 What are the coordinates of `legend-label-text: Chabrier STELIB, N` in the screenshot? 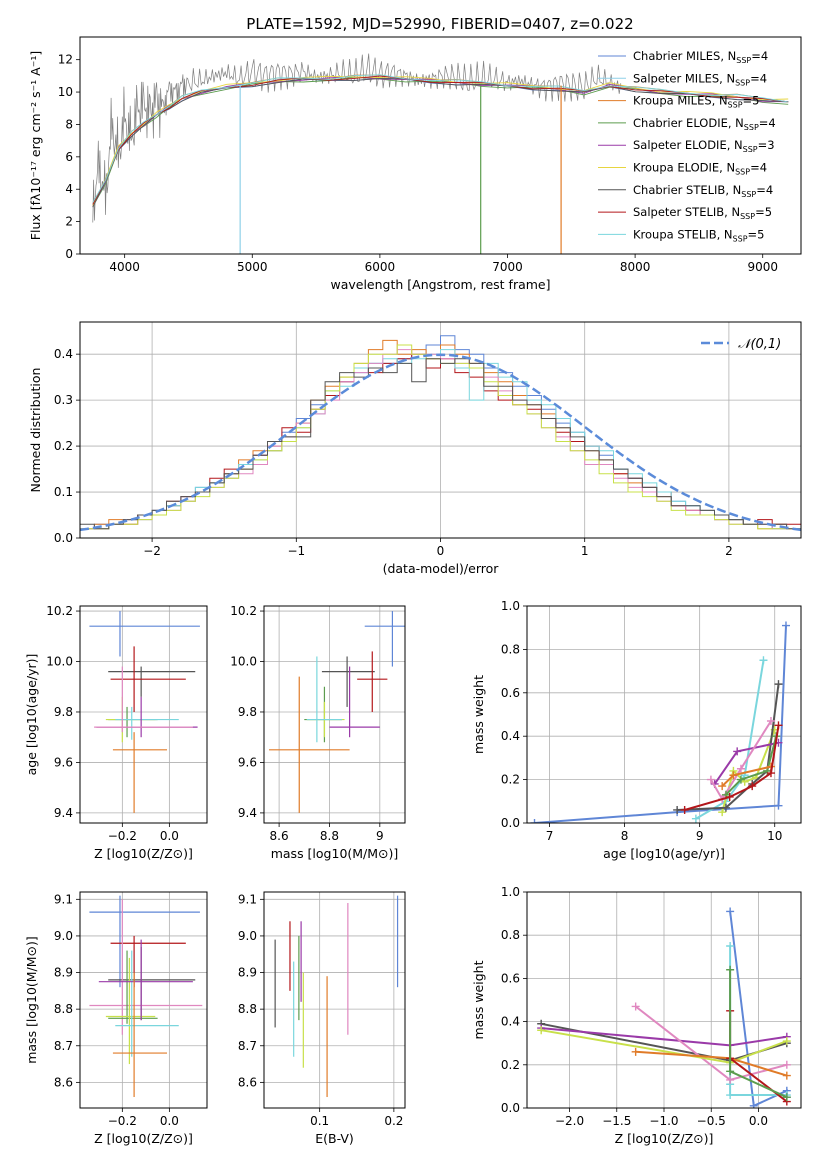 It's located at (687, 190).